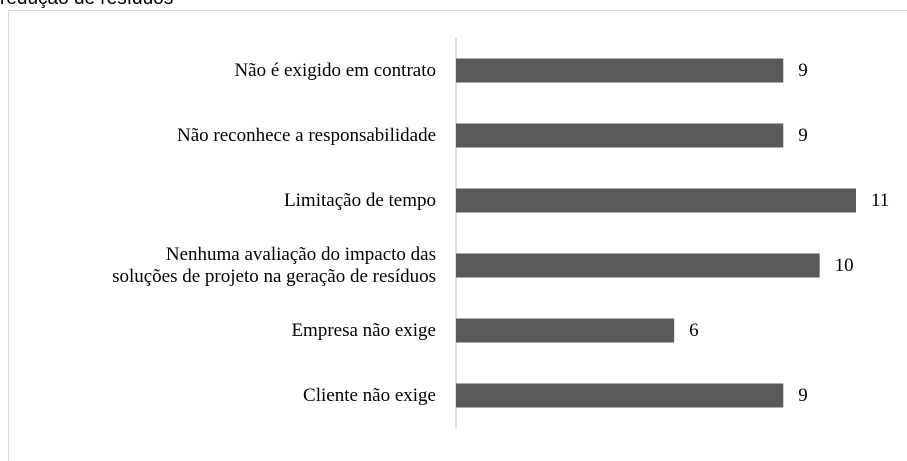  What do you see at coordinates (694, 330) in the screenshot?
I see `data-label: 6` at bounding box center [694, 330].